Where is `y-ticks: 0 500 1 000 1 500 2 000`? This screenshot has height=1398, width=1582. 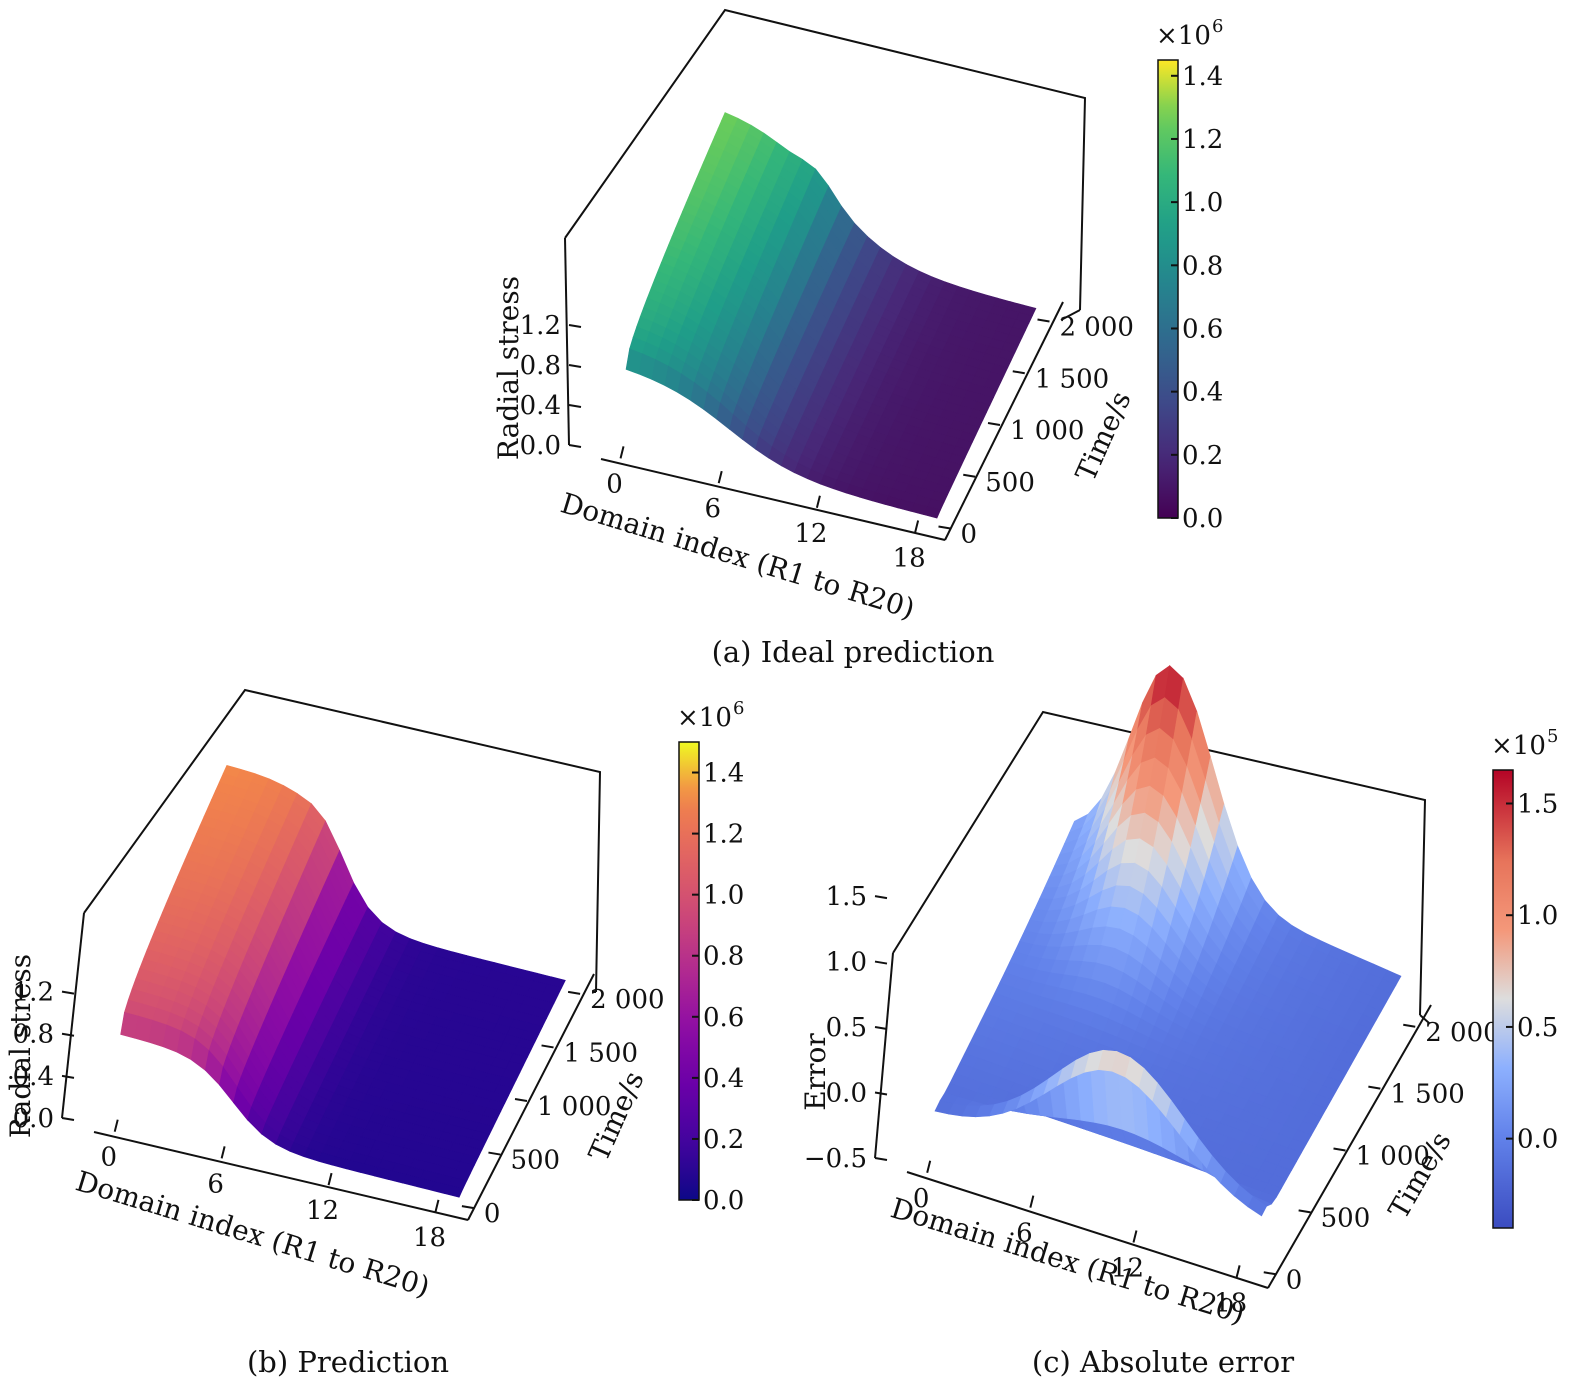
y-ticks: 0 500 1 000 1 500 2 000 is located at coordinates (1381, 1156).